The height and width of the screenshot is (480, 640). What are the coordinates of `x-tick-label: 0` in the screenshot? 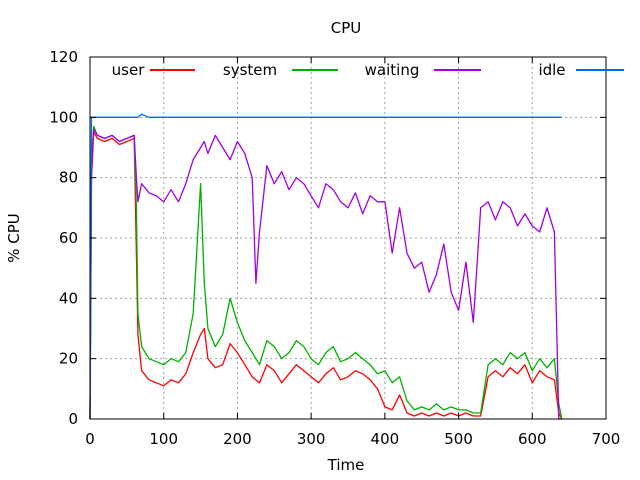 It's located at (90, 439).